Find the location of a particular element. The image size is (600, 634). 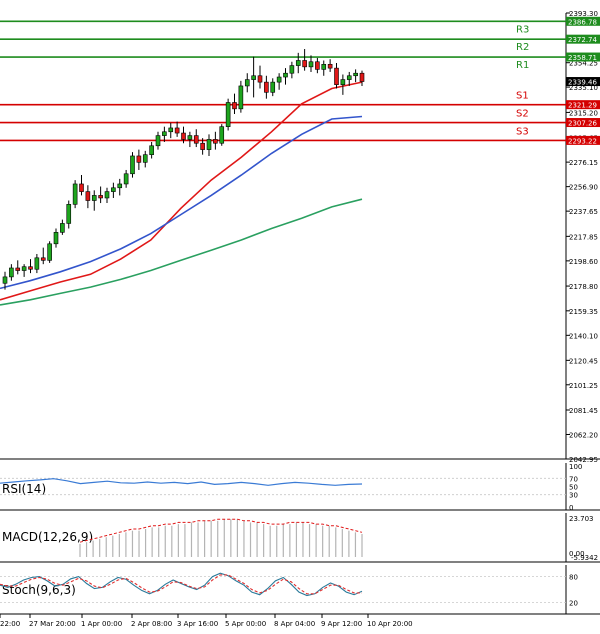

stoch-panel: 80 20 Stoch(9,6,3) is located at coordinates (300, 590).